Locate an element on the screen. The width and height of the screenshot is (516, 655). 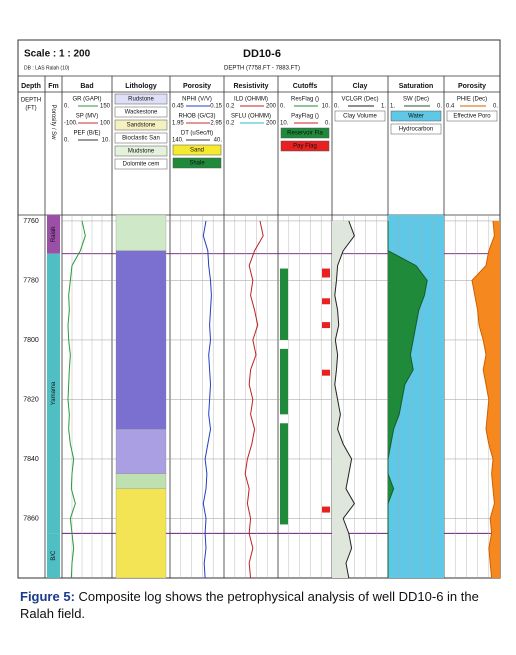
legend-label: Effective Poro is located at coordinates (472, 117).